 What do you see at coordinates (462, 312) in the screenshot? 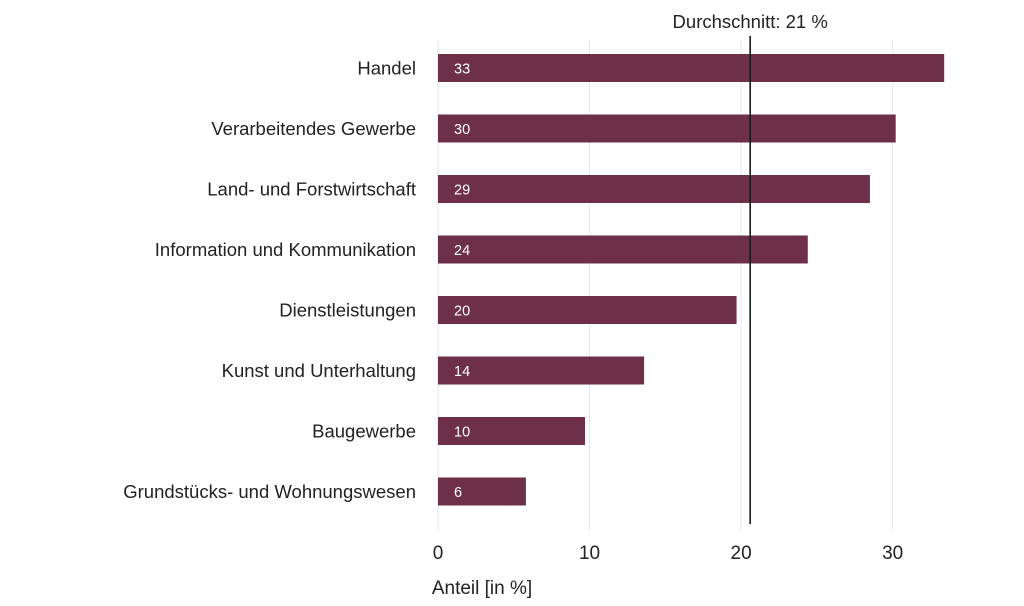
I see `bar-value-label: 20` at bounding box center [462, 312].